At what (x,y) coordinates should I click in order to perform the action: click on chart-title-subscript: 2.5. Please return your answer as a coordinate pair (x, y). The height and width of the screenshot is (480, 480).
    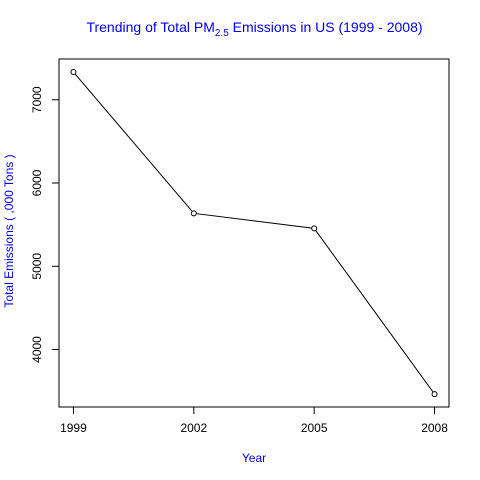
    Looking at the image, I should click on (222, 33).